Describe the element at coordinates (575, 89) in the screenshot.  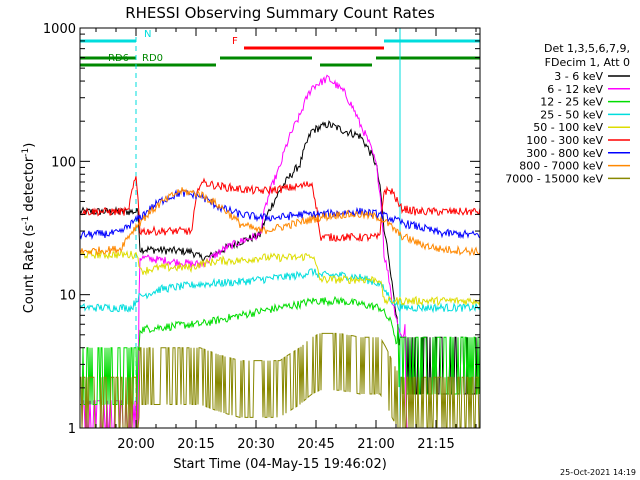
I see `legend-label-2: 6 - 12 keV` at that location.